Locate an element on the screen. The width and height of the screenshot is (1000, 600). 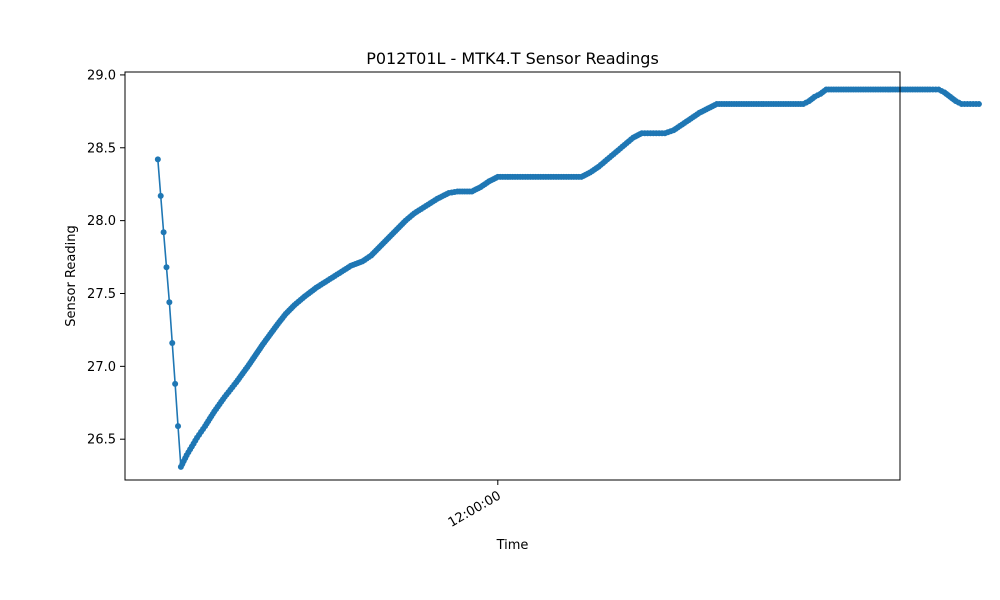
y-tick-label: 26.5 is located at coordinates (101, 440).